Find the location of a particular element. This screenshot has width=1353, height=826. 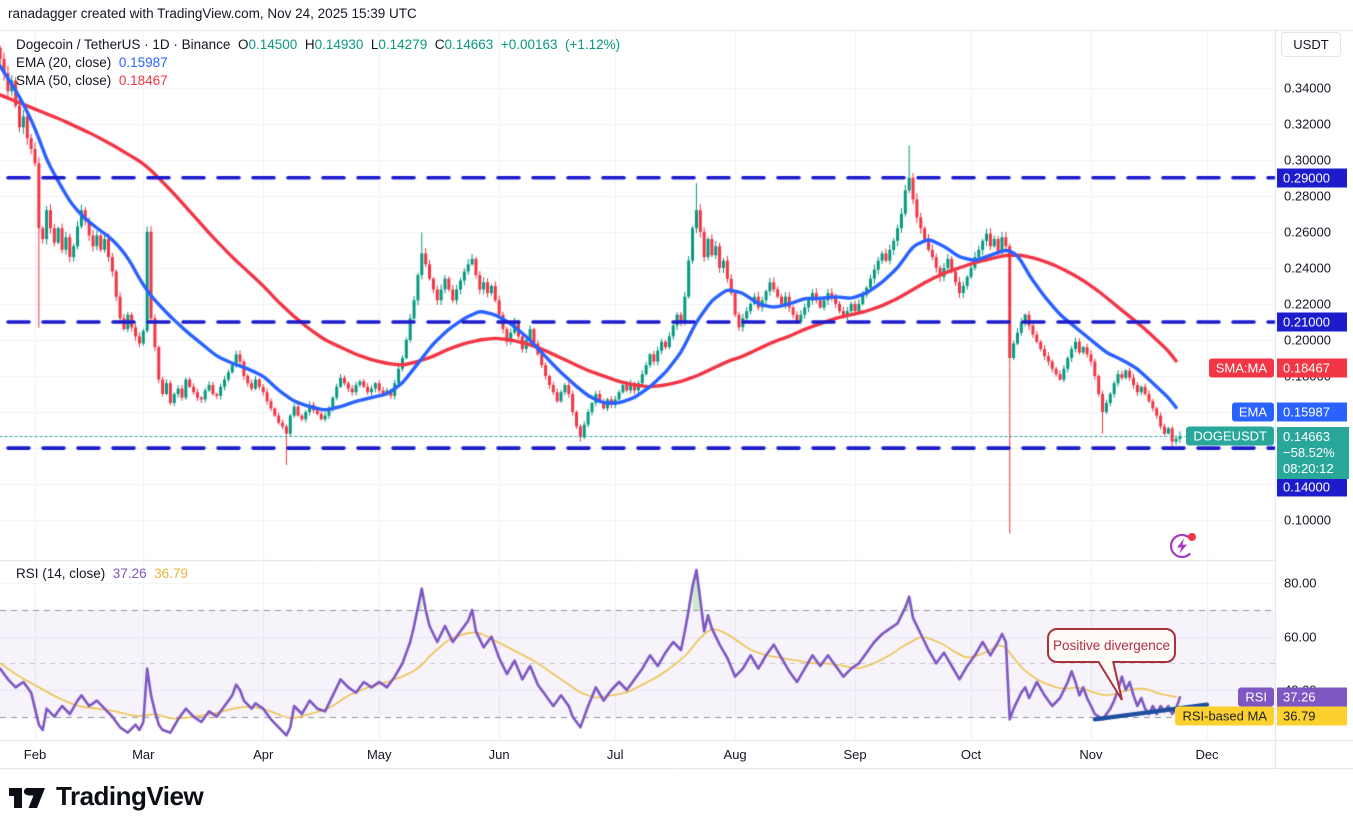

time-axis-label: Feb is located at coordinates (35, 754).